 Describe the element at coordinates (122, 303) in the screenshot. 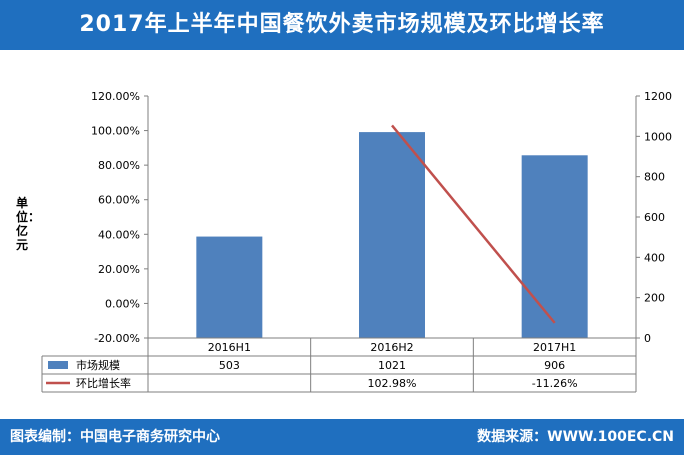

I see `left-tick-label: 0.00%` at that location.